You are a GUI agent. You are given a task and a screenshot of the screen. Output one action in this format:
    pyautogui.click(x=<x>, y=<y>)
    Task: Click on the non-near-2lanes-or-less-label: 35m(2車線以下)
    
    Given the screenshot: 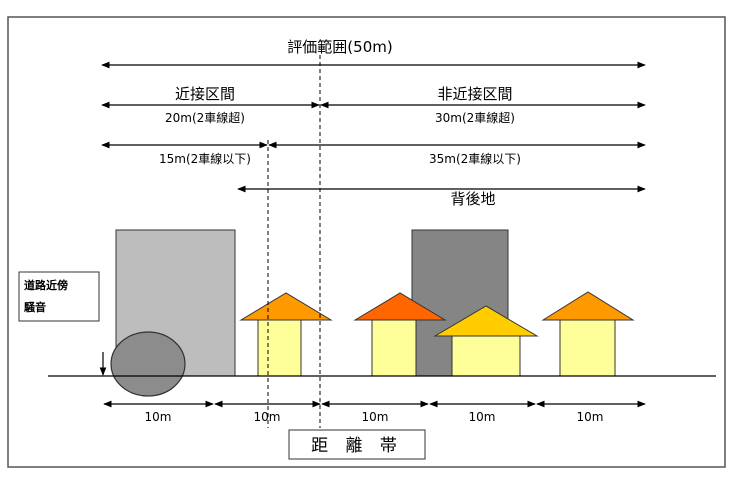 What is the action you would take?
    pyautogui.click(x=475, y=158)
    